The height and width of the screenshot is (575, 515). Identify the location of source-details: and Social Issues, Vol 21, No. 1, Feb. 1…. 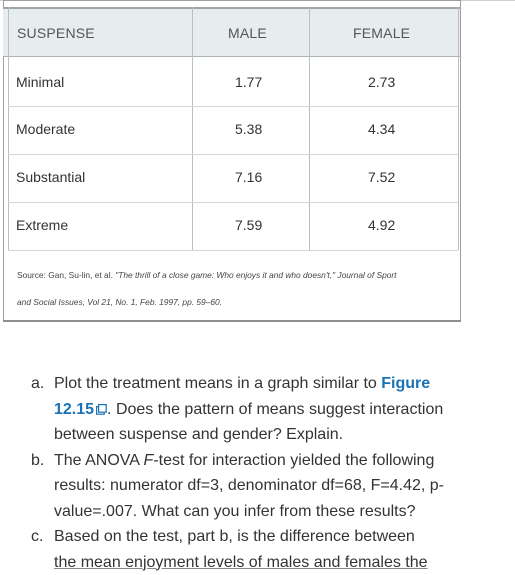
(120, 302).